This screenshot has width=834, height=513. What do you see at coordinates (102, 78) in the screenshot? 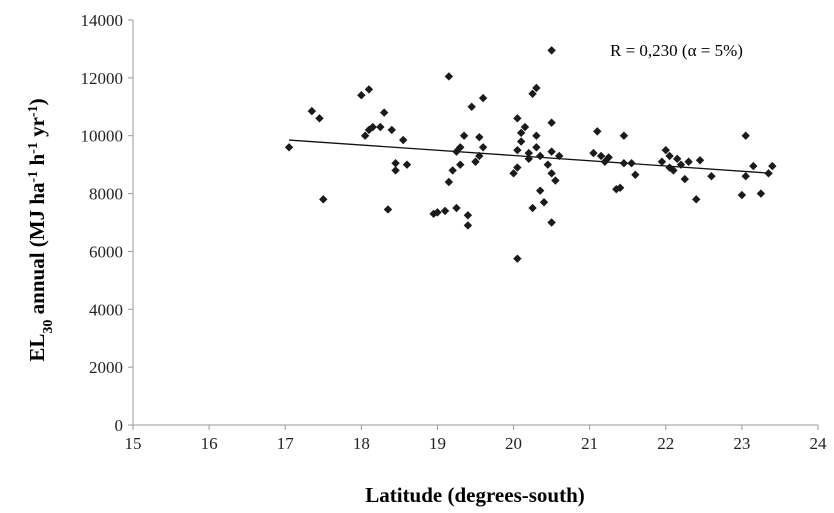
I see `y-tick-label: 12000` at bounding box center [102, 78].